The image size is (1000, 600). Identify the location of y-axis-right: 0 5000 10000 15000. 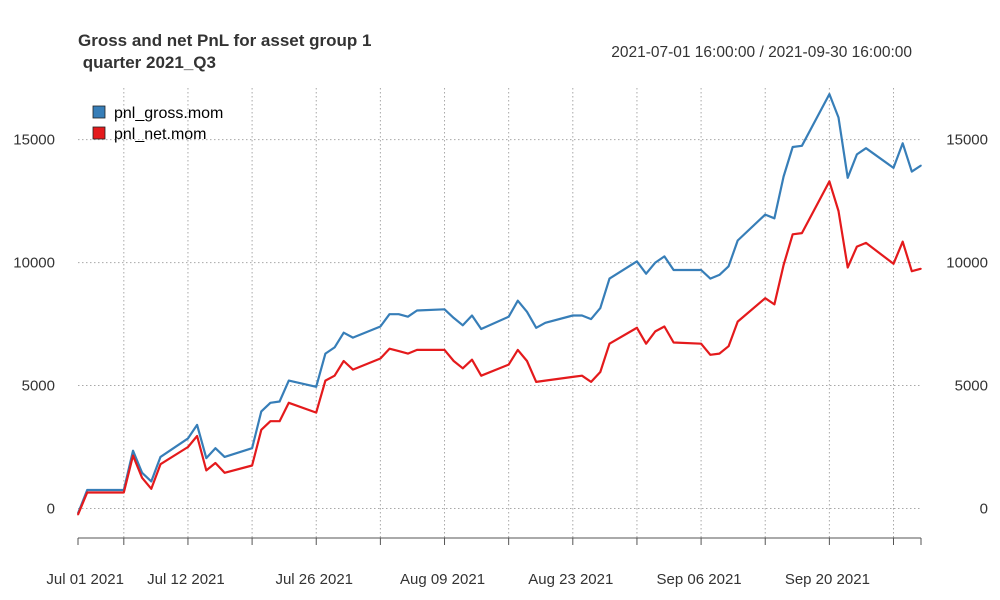
(967, 325).